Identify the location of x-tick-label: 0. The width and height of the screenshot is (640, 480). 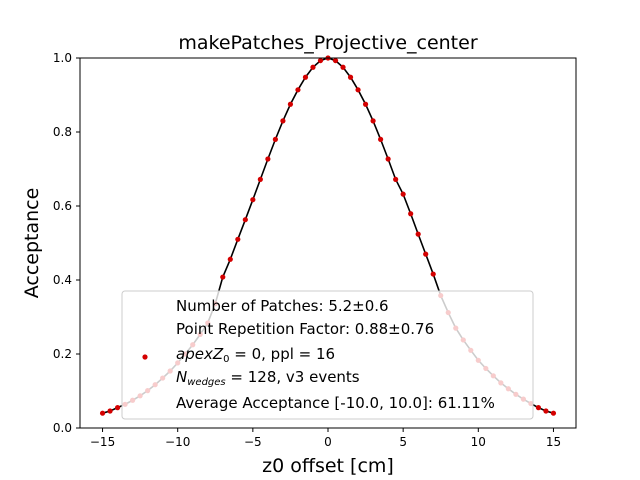
(328, 442).